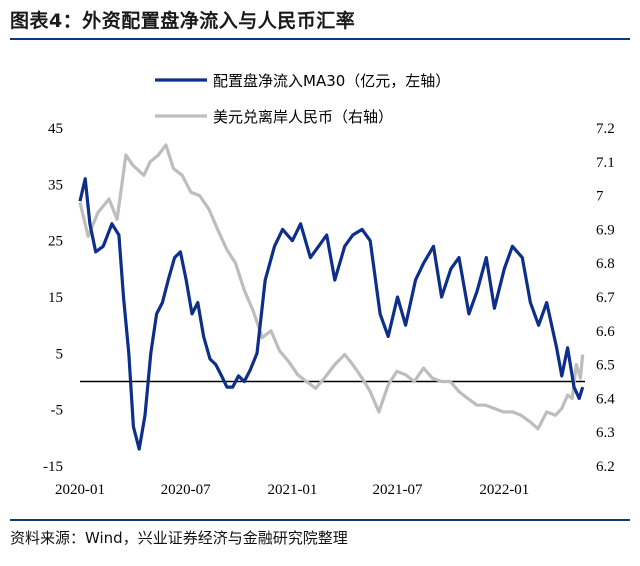 Image resolution: width=640 pixels, height=566 pixels. Describe the element at coordinates (60, 354) in the screenshot. I see `left-axis-tick-label: 5` at that location.